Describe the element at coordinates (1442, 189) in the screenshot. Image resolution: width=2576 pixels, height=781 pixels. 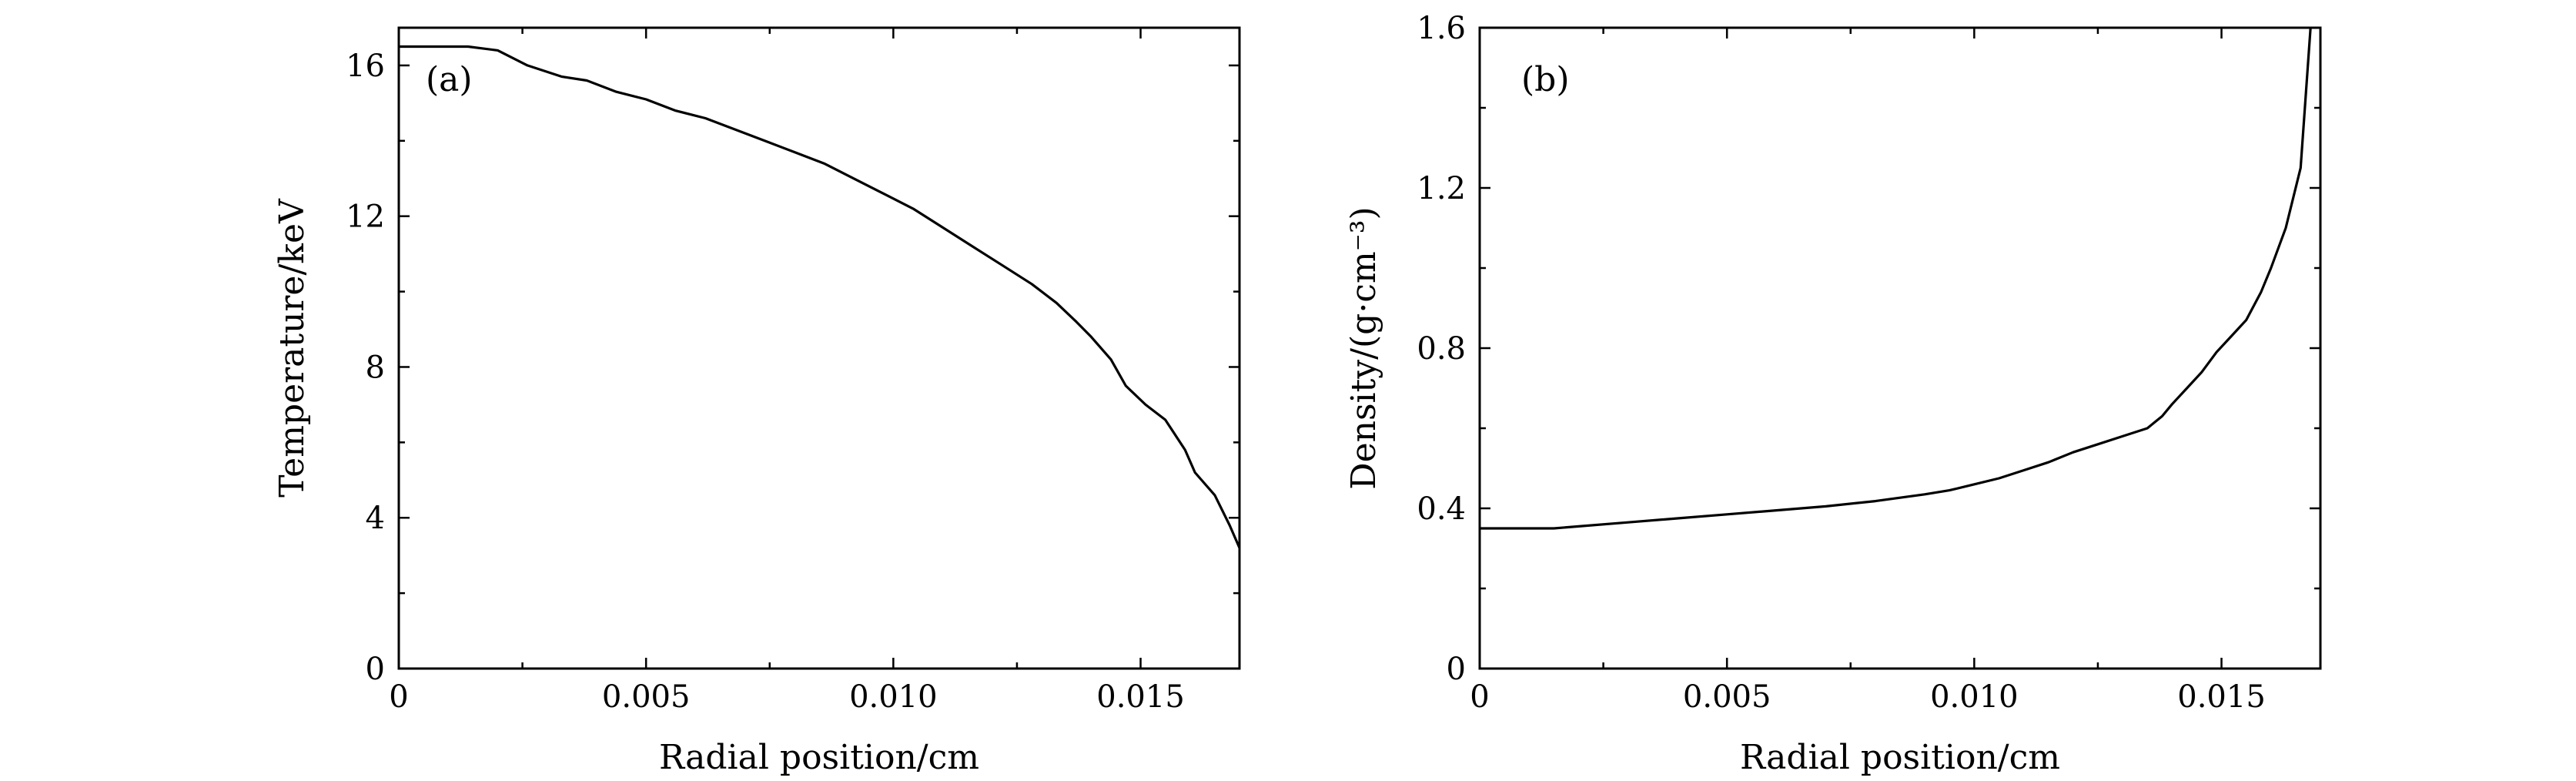
I see `y-tick-label: 1.2` at that location.